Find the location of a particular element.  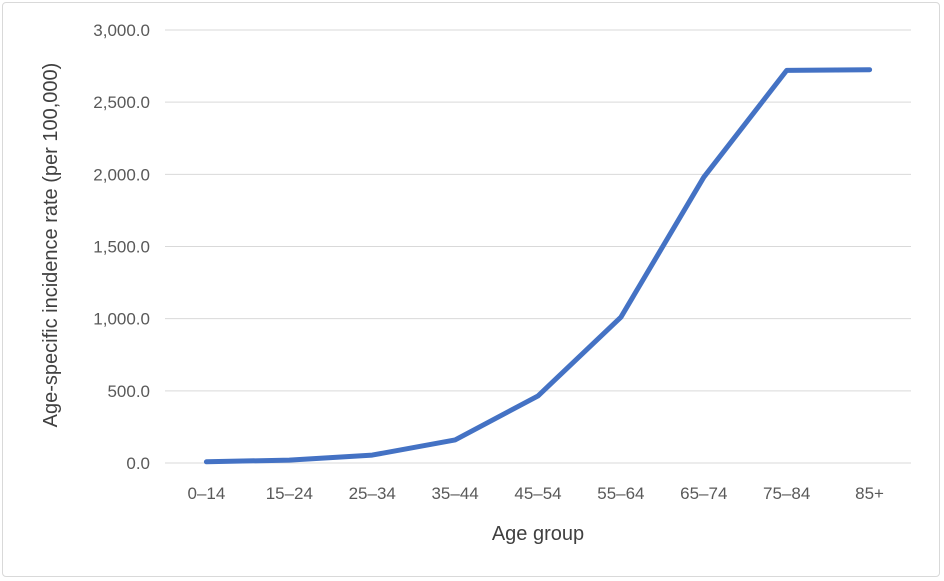

y-tick-label: 1,500.0 is located at coordinates (121, 247).